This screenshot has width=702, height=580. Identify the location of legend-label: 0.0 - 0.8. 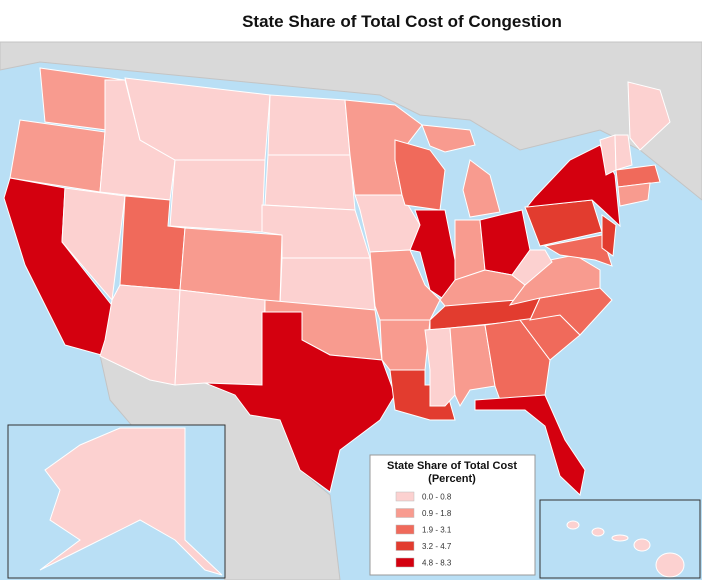
(437, 497).